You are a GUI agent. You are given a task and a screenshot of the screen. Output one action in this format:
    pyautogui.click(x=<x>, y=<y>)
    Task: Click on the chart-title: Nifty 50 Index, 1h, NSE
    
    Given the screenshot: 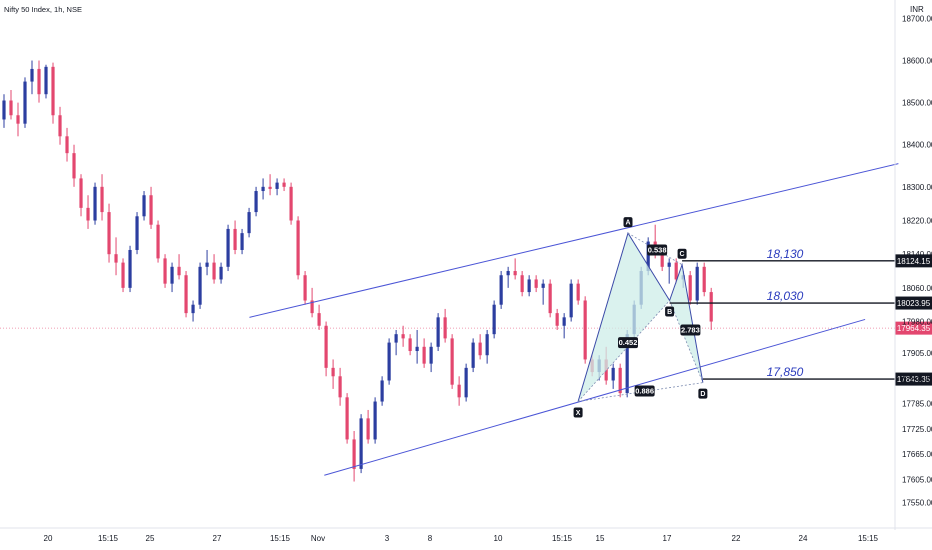 What is the action you would take?
    pyautogui.click(x=43, y=9)
    